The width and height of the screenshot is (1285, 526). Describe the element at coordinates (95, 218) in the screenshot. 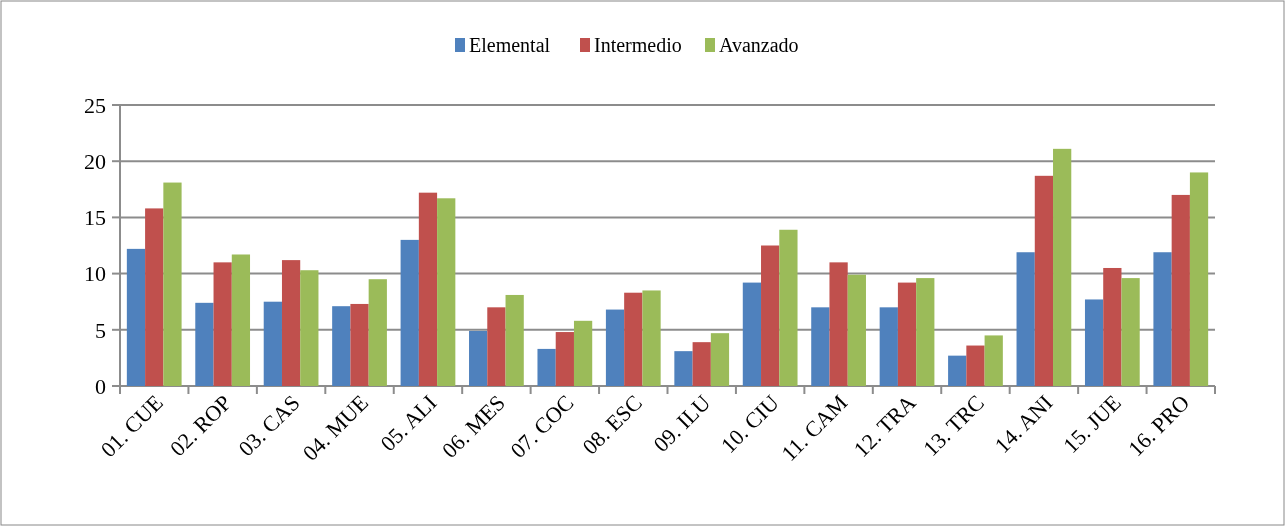

I see `y-tick-label: 15` at that location.